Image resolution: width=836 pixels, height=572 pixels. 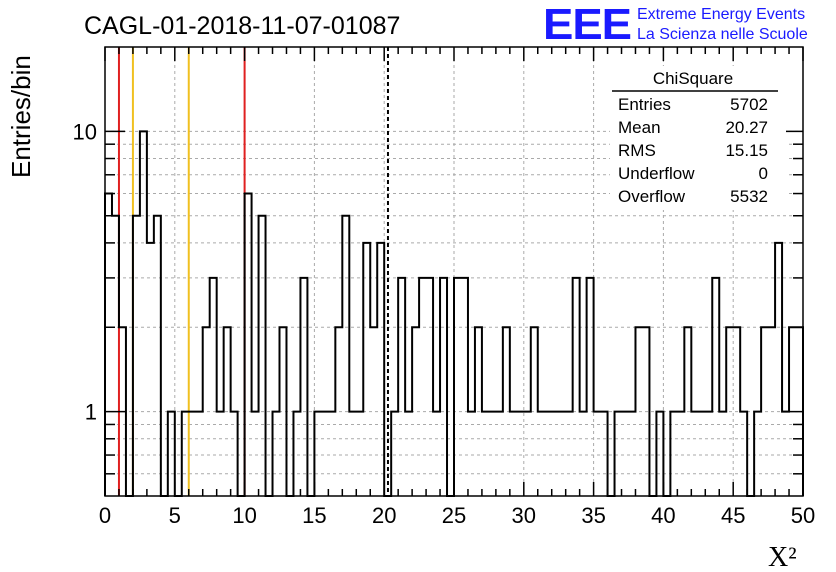 I want to click on stats-value: 5532, so click(x=749, y=196).